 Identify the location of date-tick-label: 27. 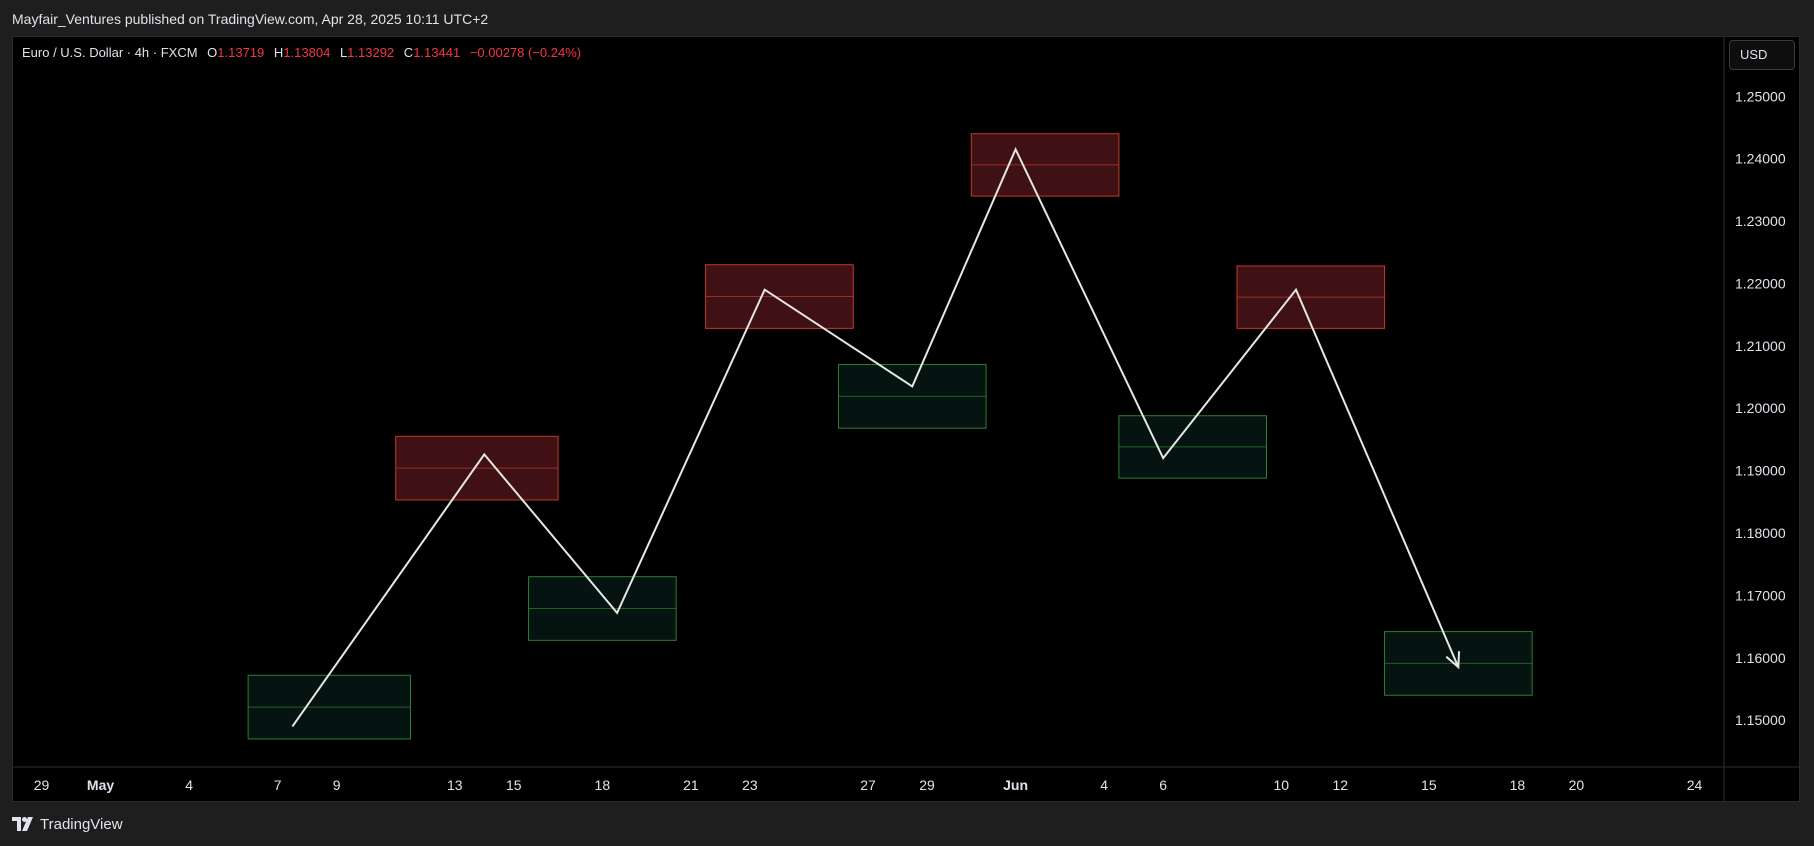
(868, 785).